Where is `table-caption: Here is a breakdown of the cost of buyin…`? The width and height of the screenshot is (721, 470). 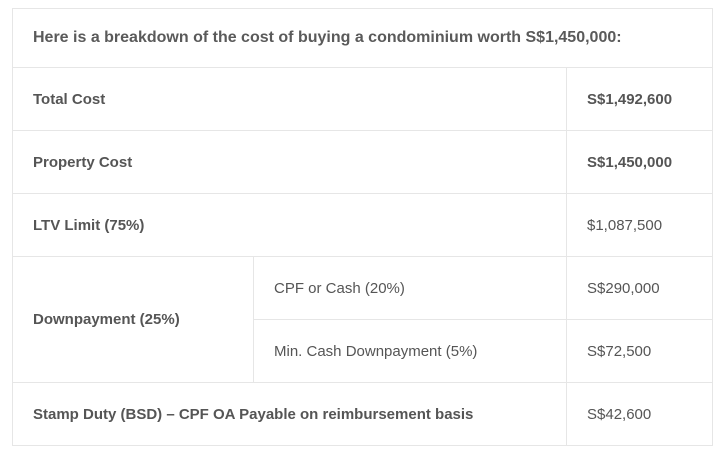 table-caption: Here is a breakdown of the cost of buyin… is located at coordinates (362, 38).